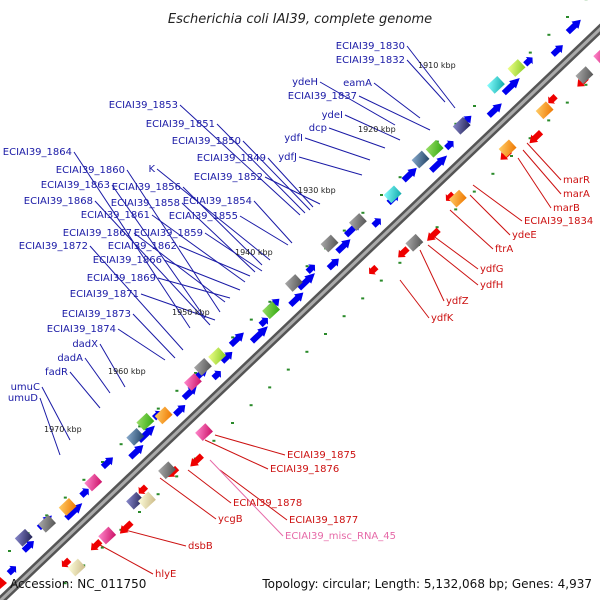  Describe the element at coordinates (90, 170) in the screenshot. I see `forward-gene-label: ECIAI39_1860` at that location.